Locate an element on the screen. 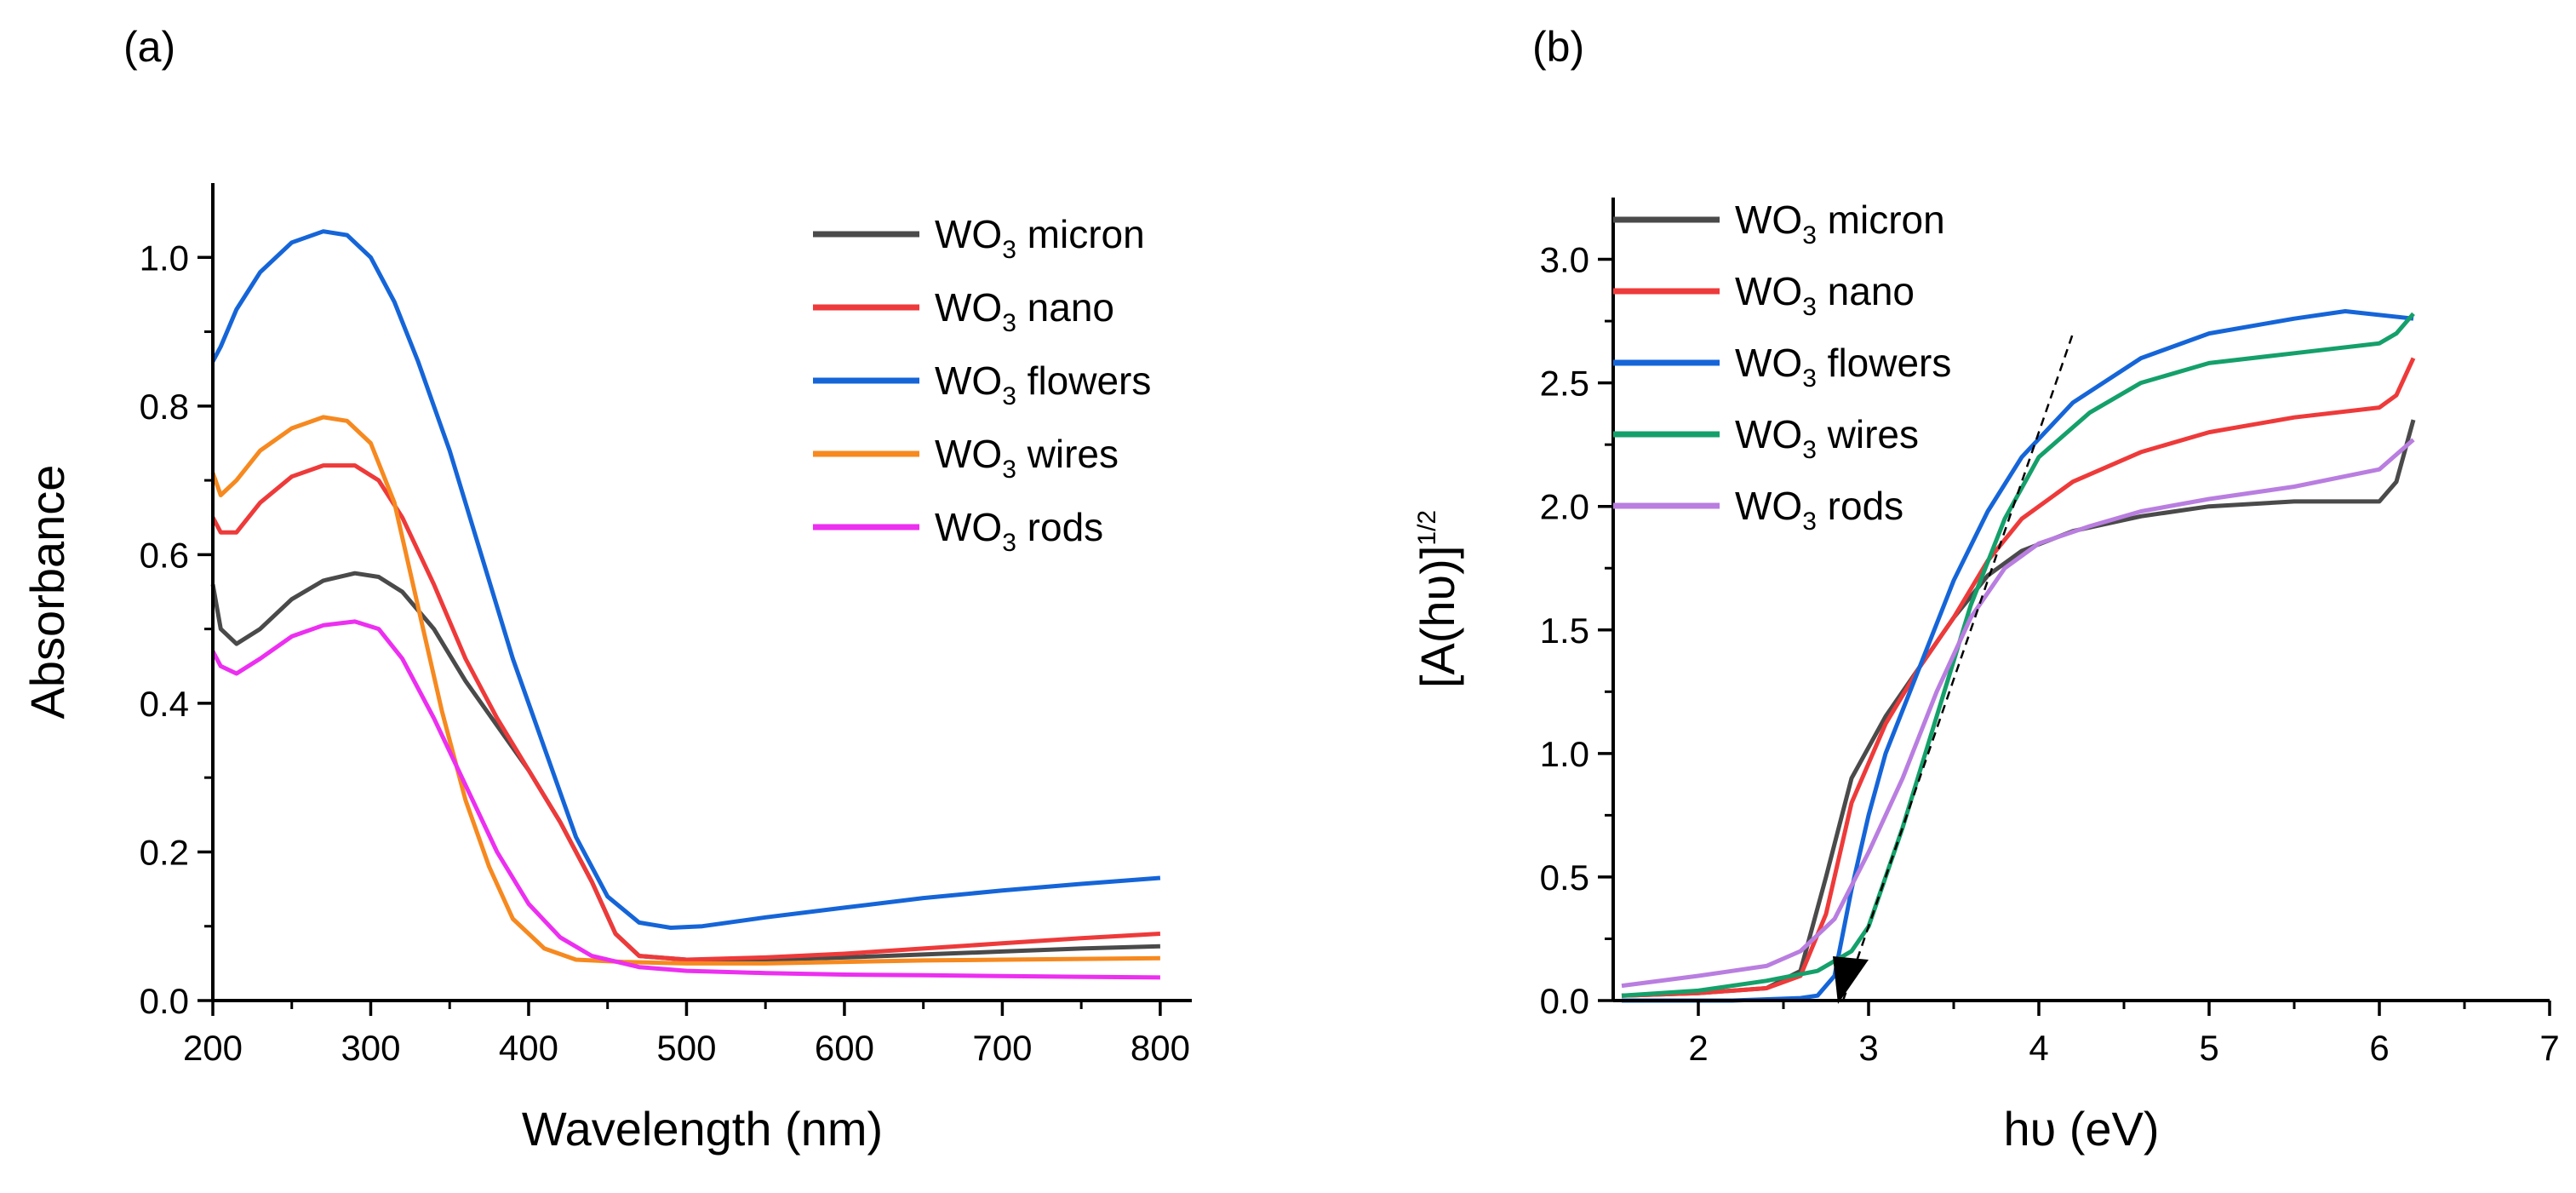  y-axis-title: Absorbance is located at coordinates (47, 592).